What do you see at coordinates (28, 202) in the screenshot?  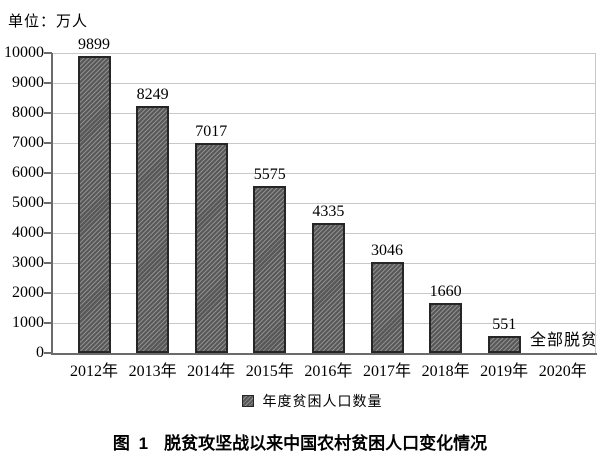 I see `y-axis-tick-label: 5000` at bounding box center [28, 202].